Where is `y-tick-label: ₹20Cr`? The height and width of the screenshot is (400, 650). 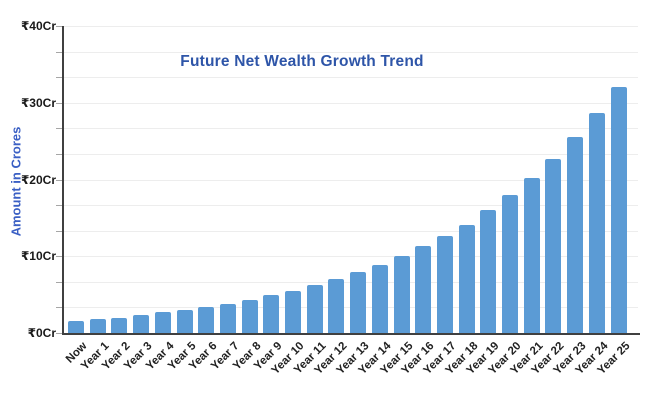 y-tick-label: ₹20Cr is located at coordinates (38, 179).